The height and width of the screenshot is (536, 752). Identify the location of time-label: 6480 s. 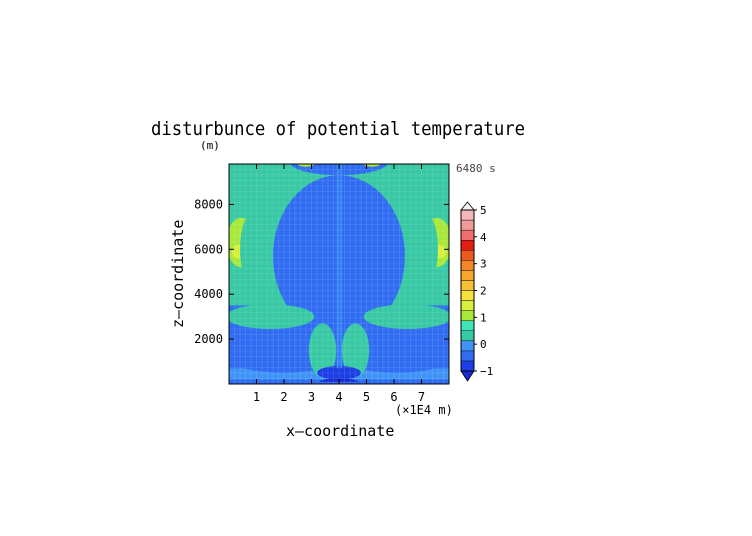
(476, 168).